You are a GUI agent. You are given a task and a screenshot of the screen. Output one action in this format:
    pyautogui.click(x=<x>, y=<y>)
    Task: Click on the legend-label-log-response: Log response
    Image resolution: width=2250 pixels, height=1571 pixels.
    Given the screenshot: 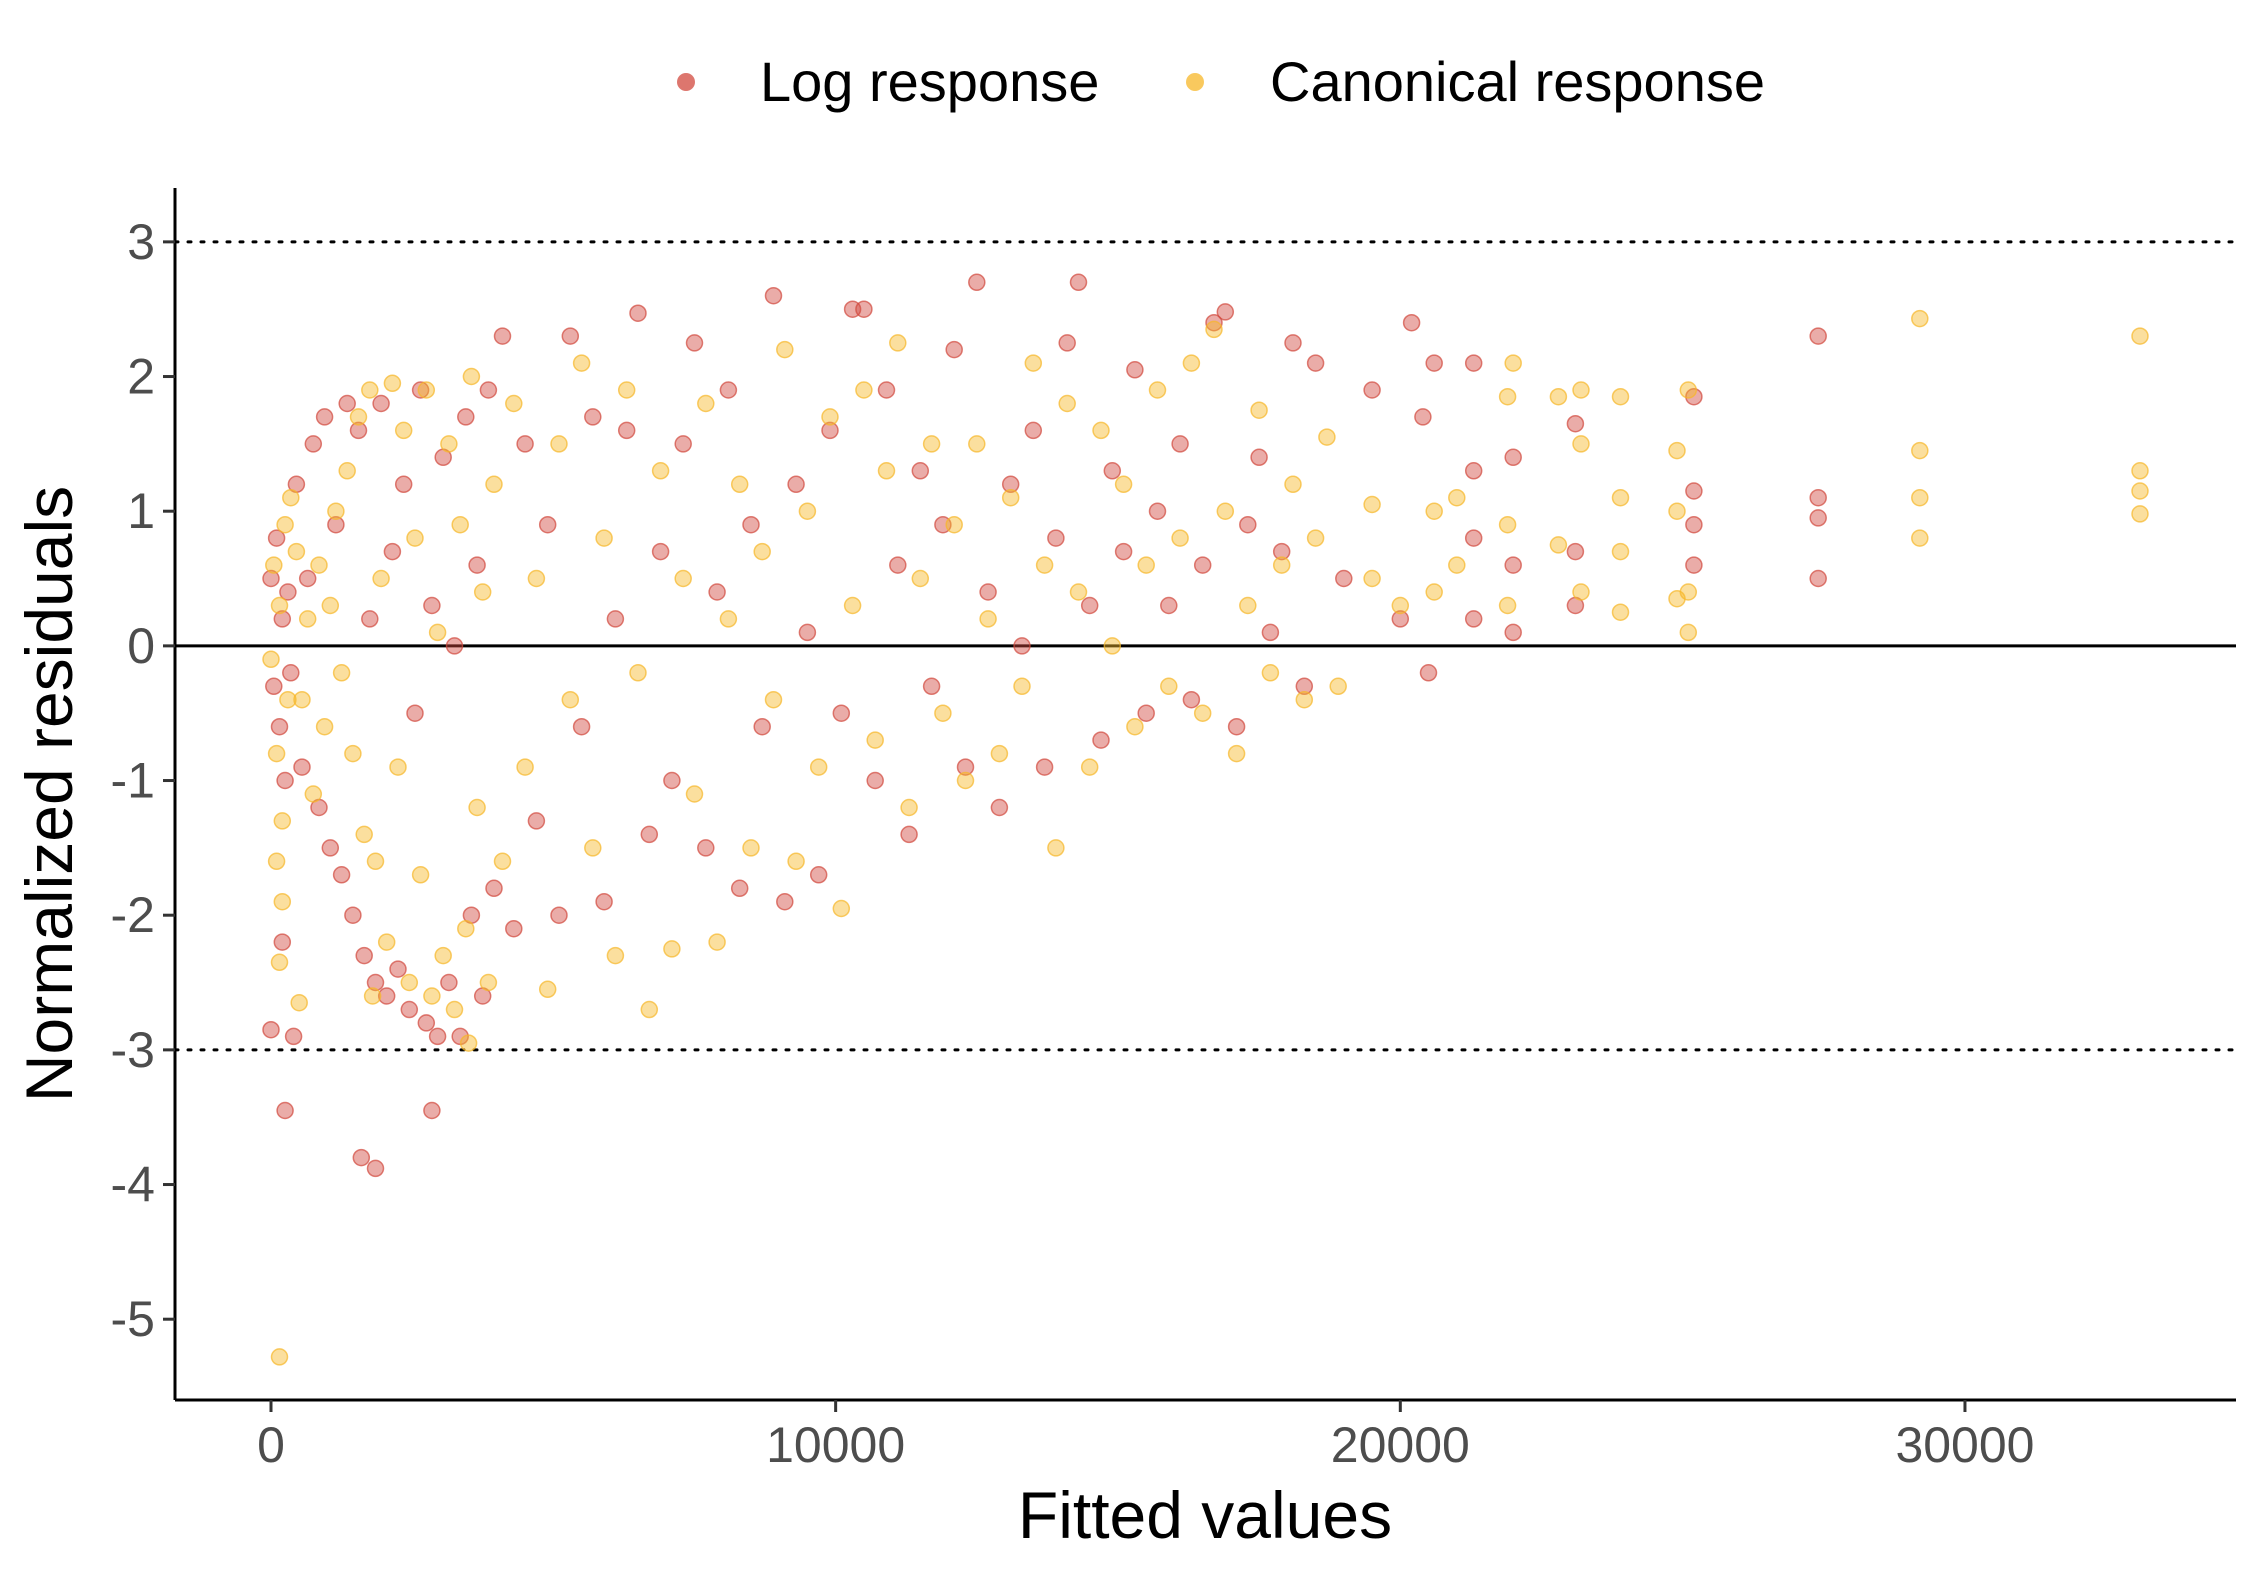 What is the action you would take?
    pyautogui.click(x=929, y=81)
    